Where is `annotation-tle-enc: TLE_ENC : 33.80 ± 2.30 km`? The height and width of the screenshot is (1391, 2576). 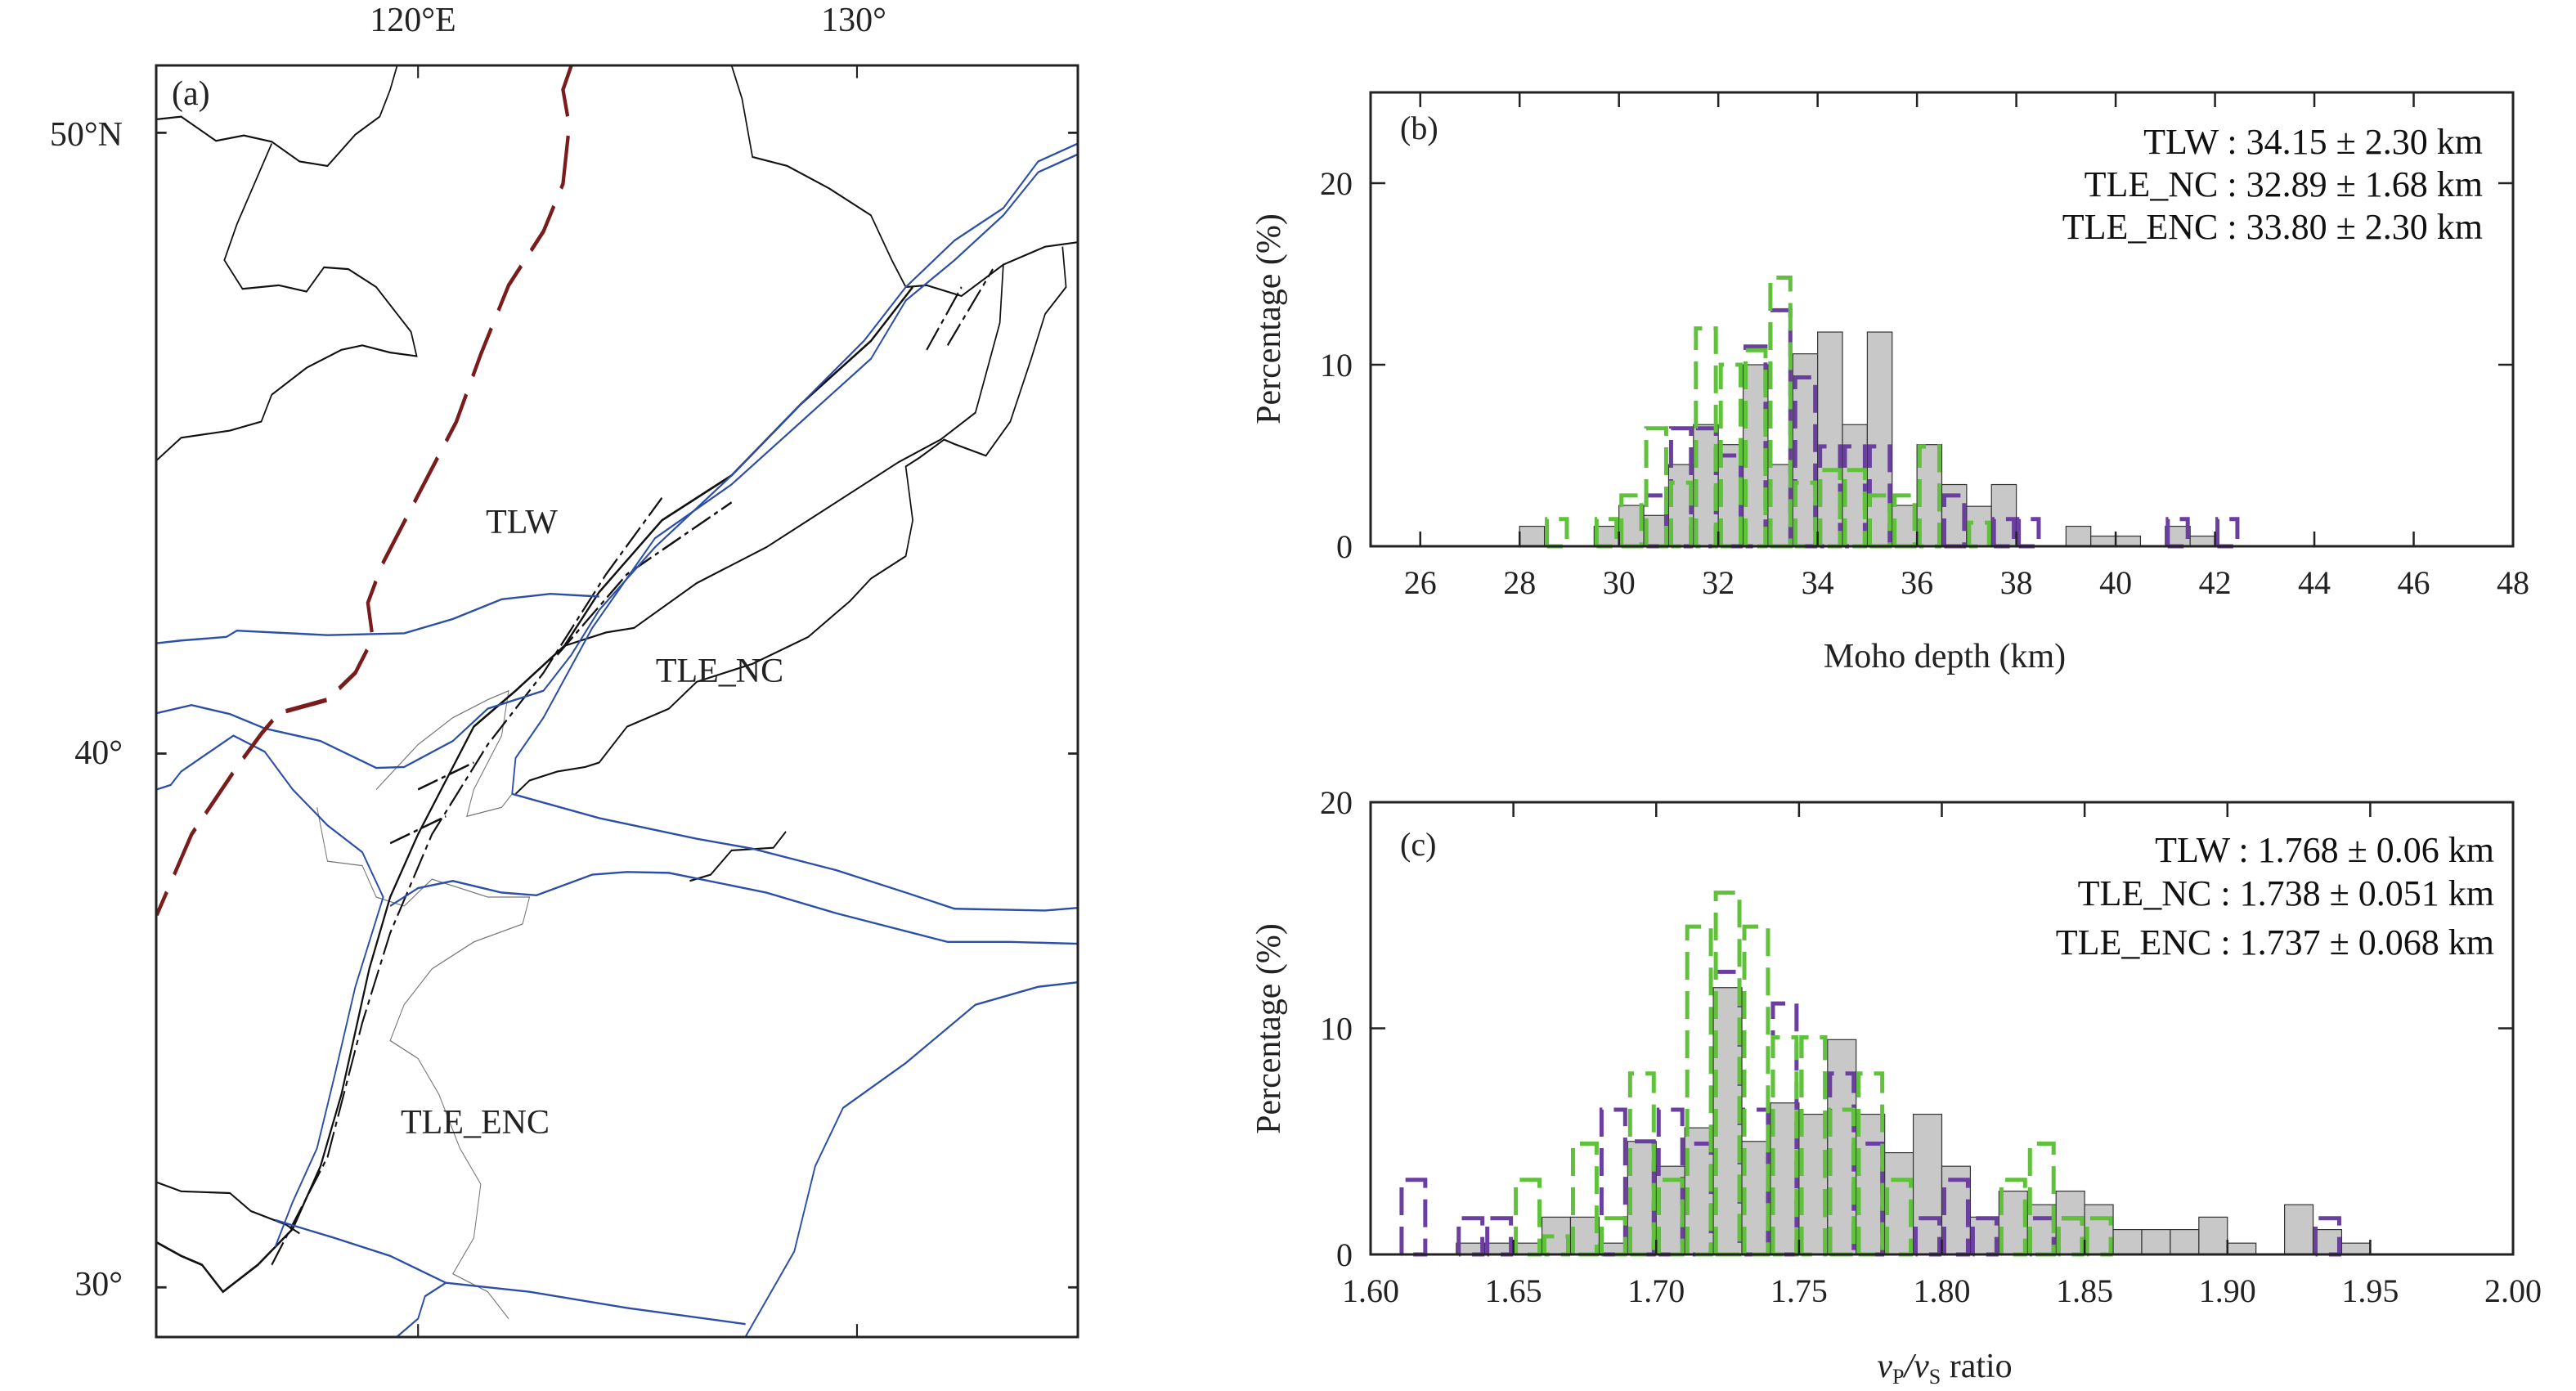 annotation-tle-enc: TLE_ENC : 33.80 ± 2.30 km is located at coordinates (2272, 227).